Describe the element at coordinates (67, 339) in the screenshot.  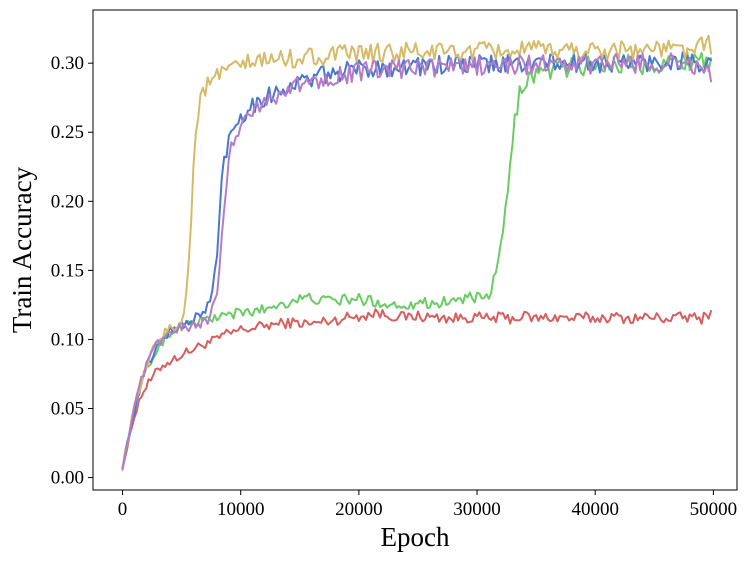
I see `y-tick-label: 0.10` at that location.